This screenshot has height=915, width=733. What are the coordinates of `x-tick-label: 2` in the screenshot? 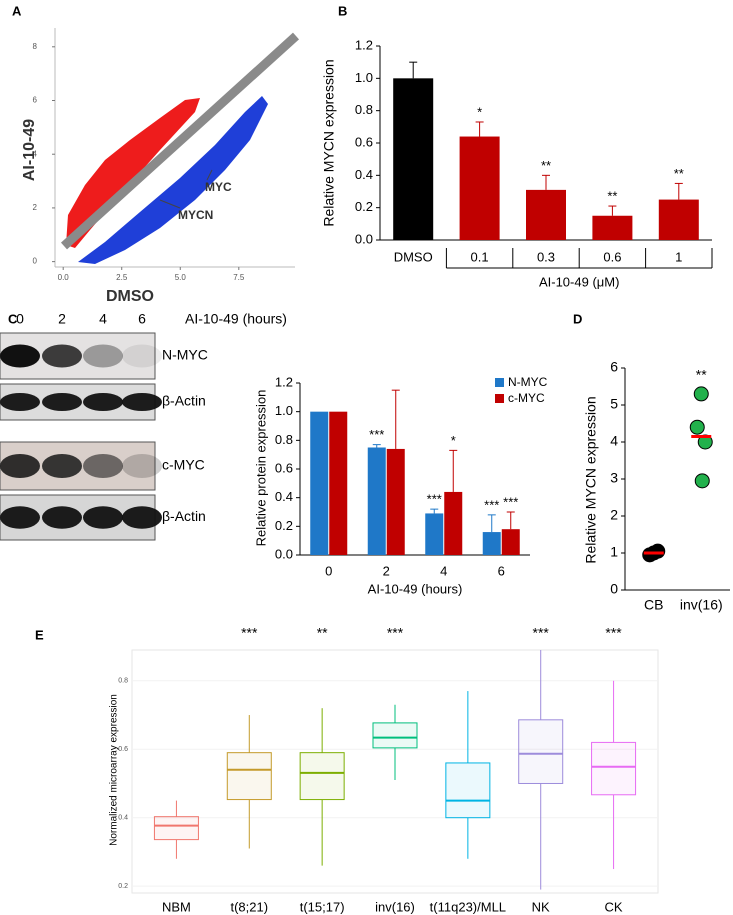 It's located at (386, 570).